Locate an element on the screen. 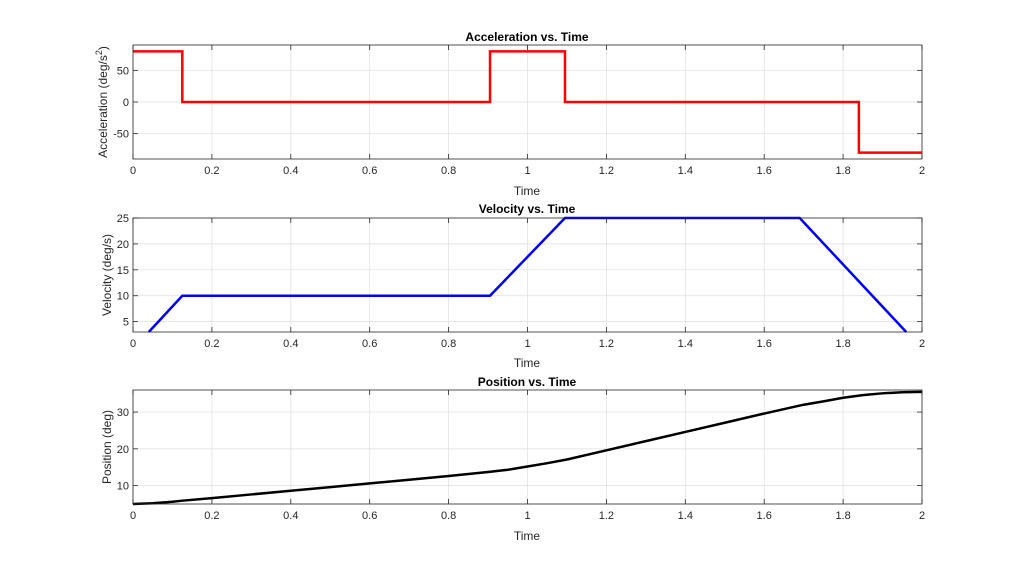 The image size is (1020, 575). velocity-y-tick-label: 20 is located at coordinates (123, 245).